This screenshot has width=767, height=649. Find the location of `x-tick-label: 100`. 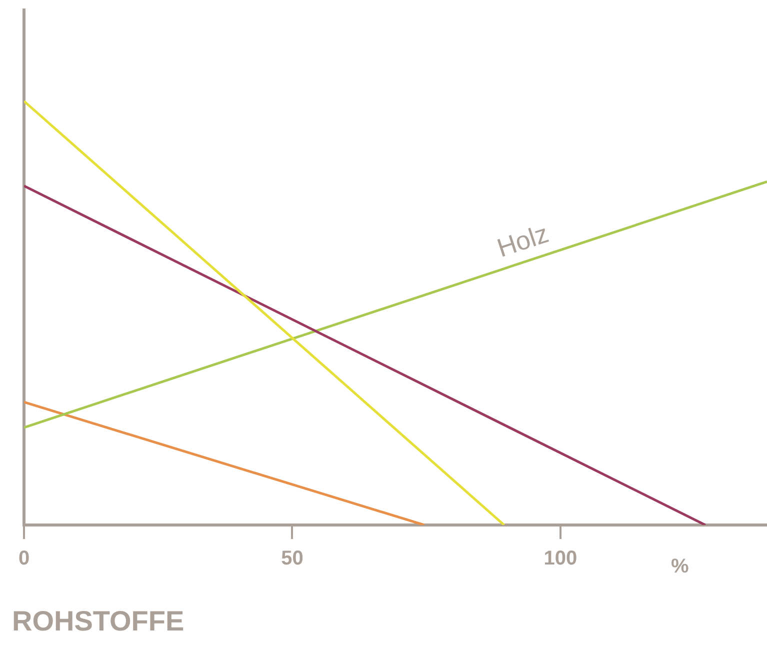

x-tick-label: 100 is located at coordinates (561, 559).